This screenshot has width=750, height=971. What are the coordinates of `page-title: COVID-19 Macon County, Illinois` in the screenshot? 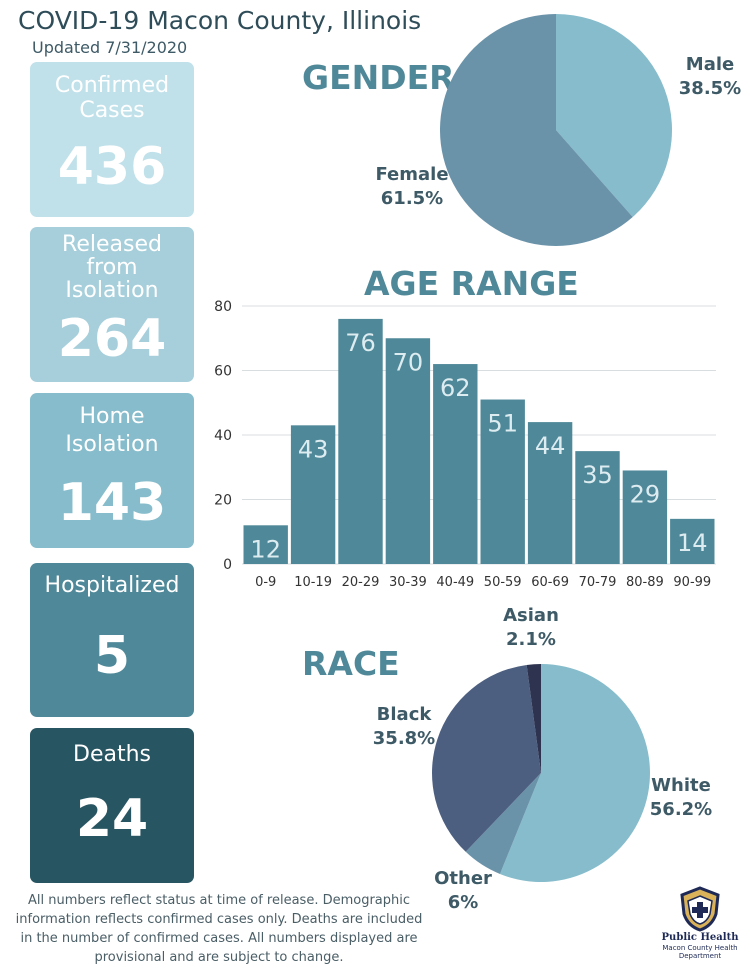 It's located at (220, 20).